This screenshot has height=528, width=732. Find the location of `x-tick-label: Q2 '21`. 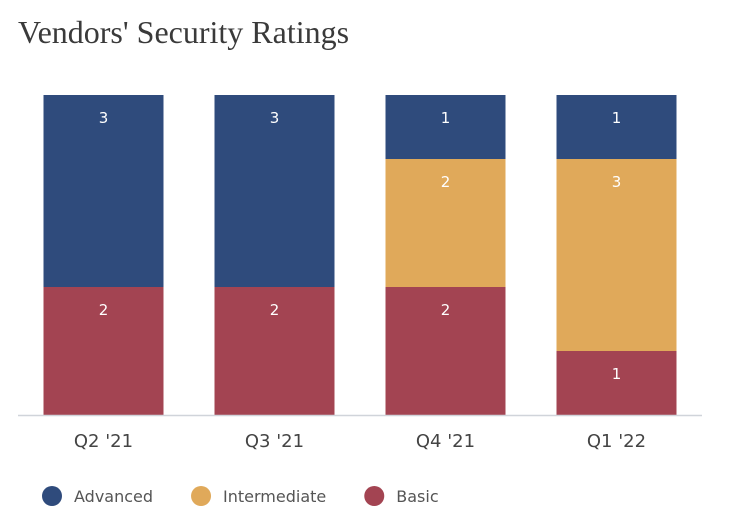

x-tick-label: Q2 '21 is located at coordinates (103, 441).